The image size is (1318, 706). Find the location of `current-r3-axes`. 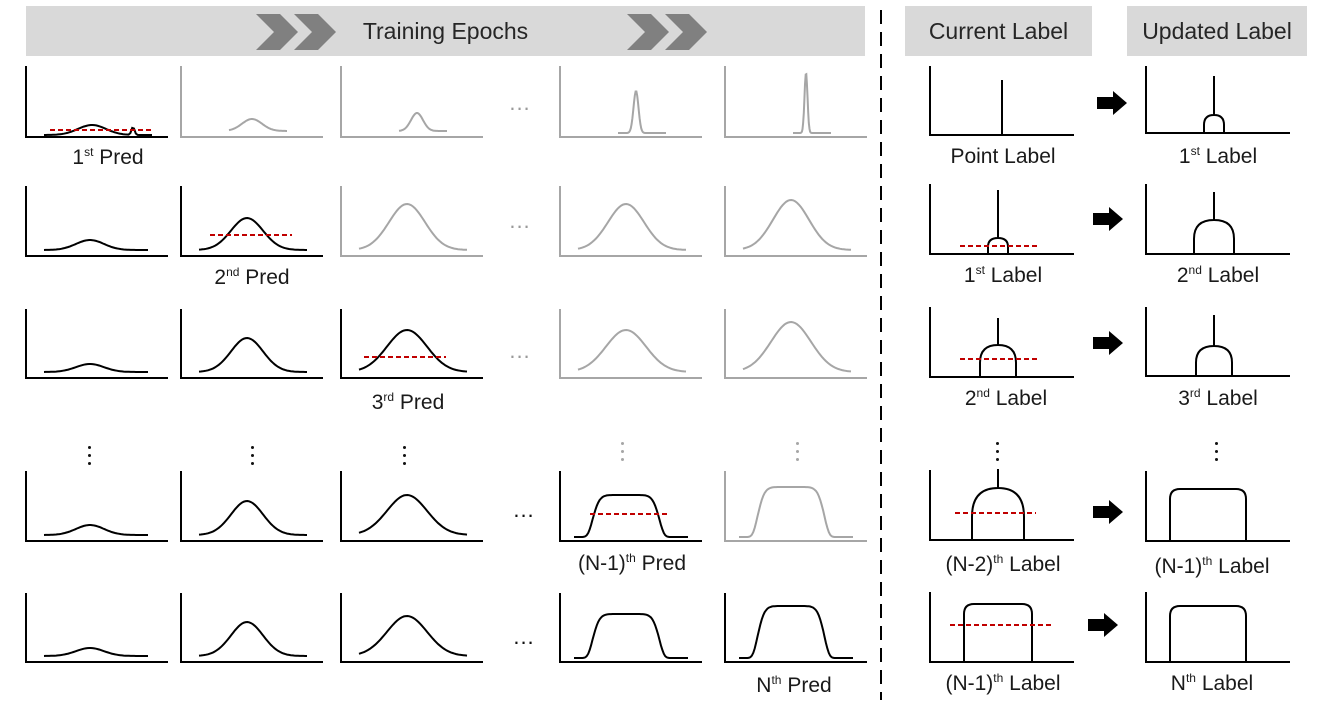

current-r3-axes is located at coordinates (1001, 342).